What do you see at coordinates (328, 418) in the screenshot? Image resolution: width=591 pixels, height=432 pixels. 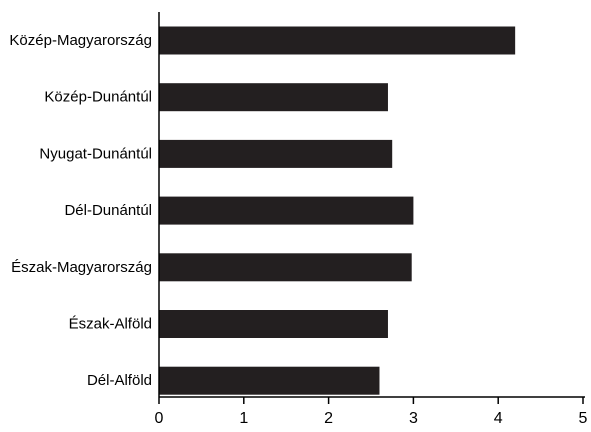 I see `x-tick-label: 2` at bounding box center [328, 418].